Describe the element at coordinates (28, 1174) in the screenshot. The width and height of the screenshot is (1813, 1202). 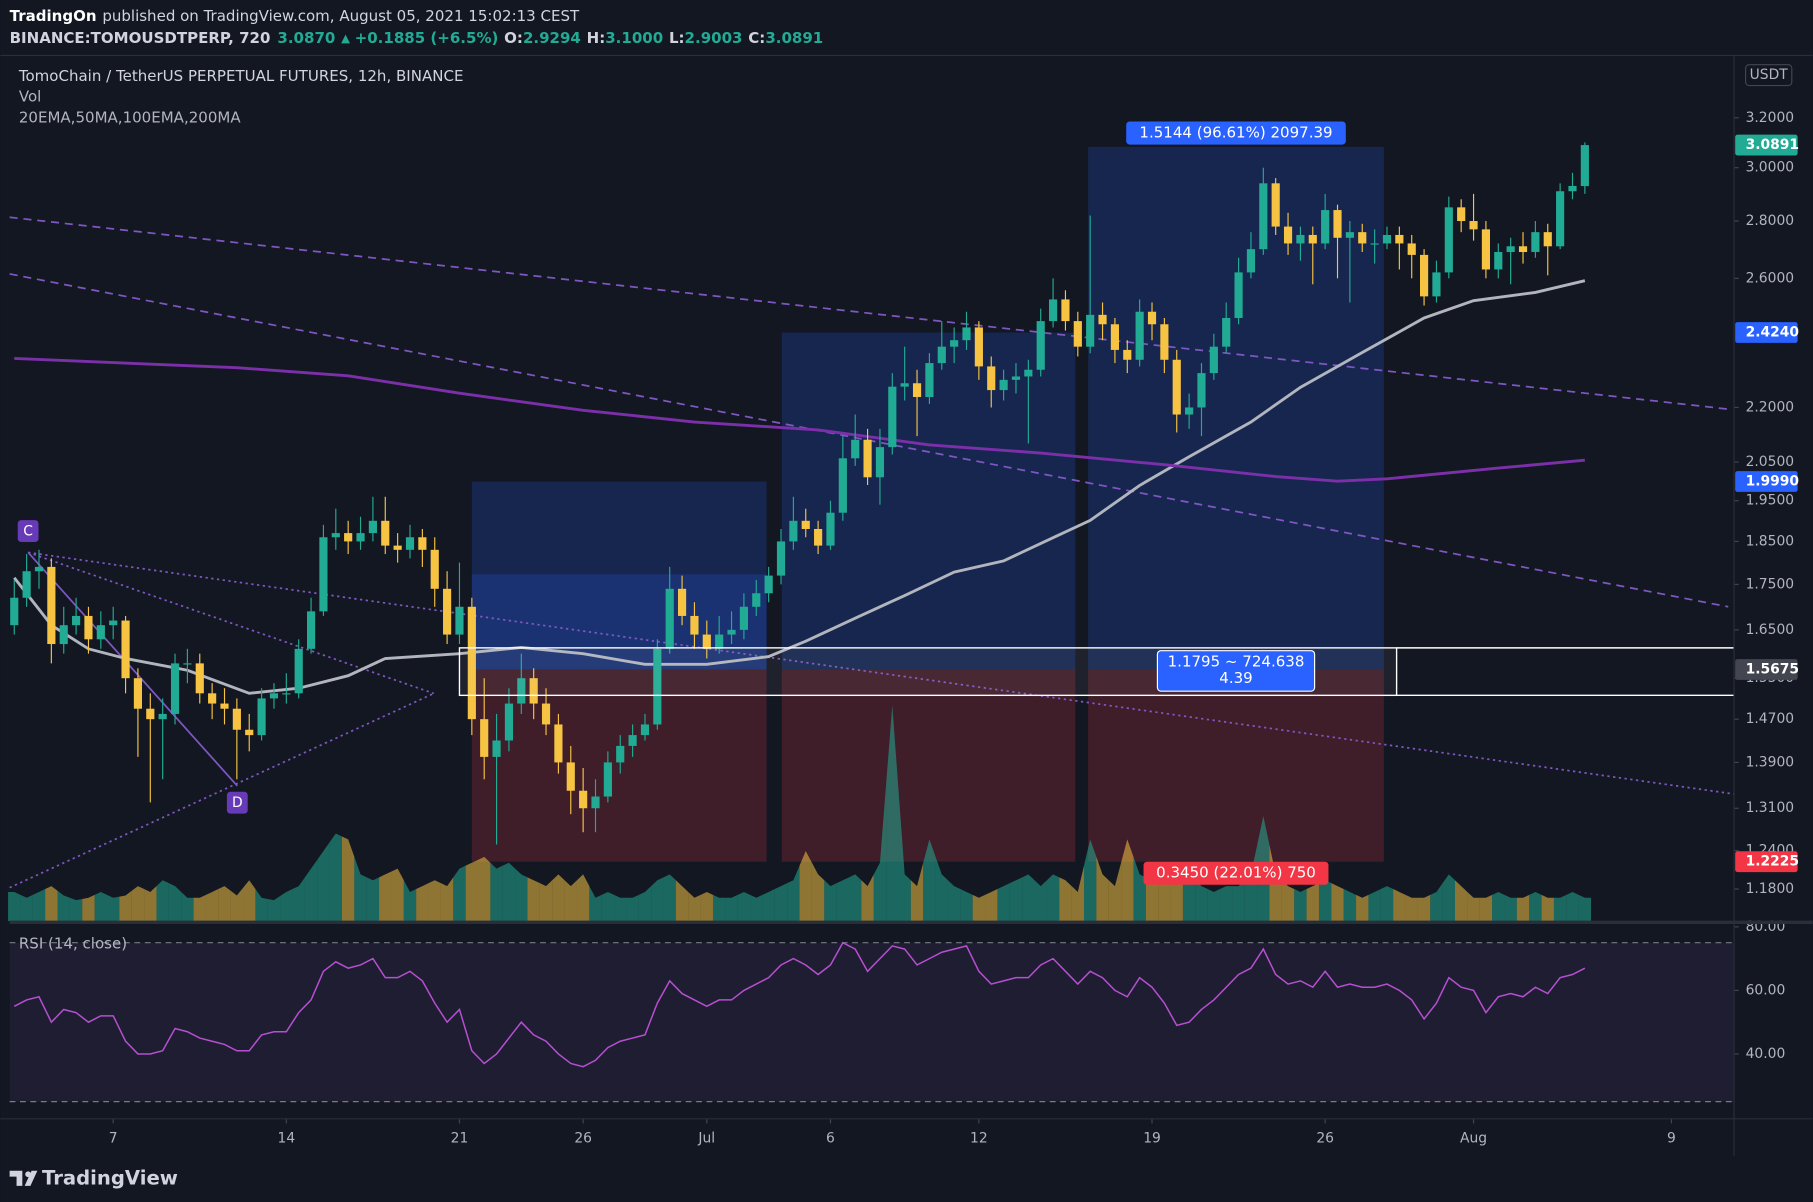
I see `logo` at that location.